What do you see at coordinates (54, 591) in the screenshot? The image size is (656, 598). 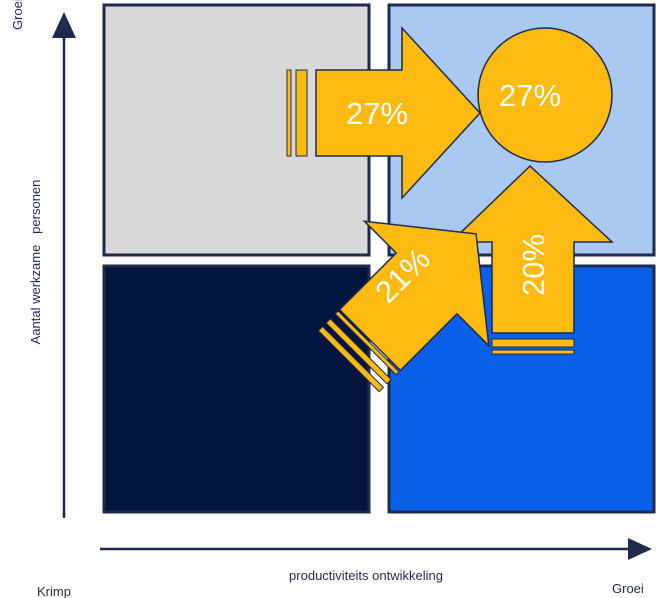 I see `x-axis-left-label: Krimp` at bounding box center [54, 591].